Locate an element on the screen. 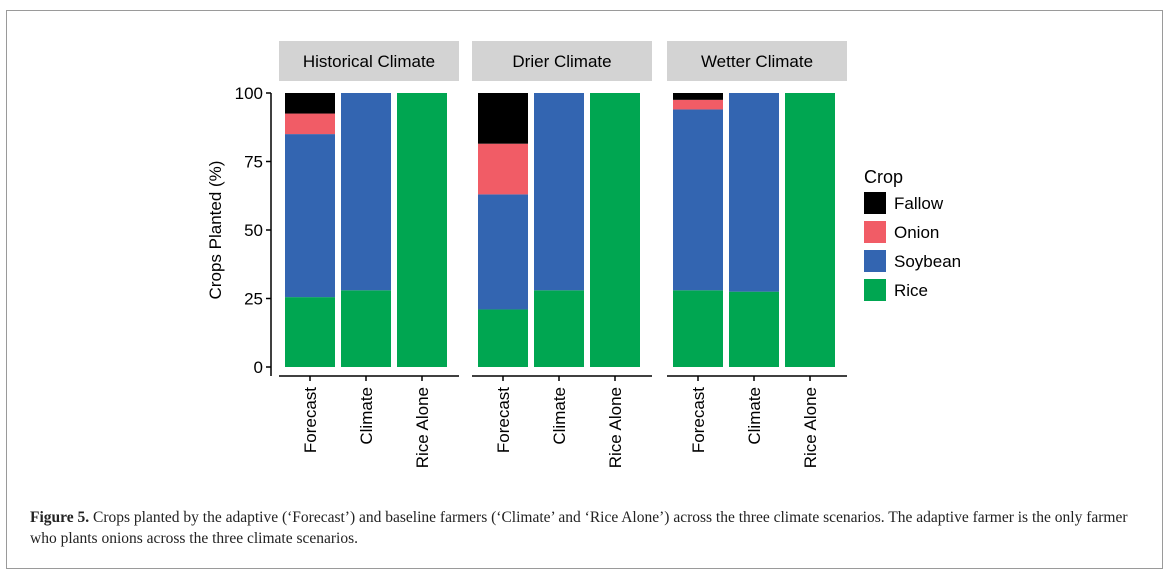  legend-swatch-soybean is located at coordinates (875, 261).